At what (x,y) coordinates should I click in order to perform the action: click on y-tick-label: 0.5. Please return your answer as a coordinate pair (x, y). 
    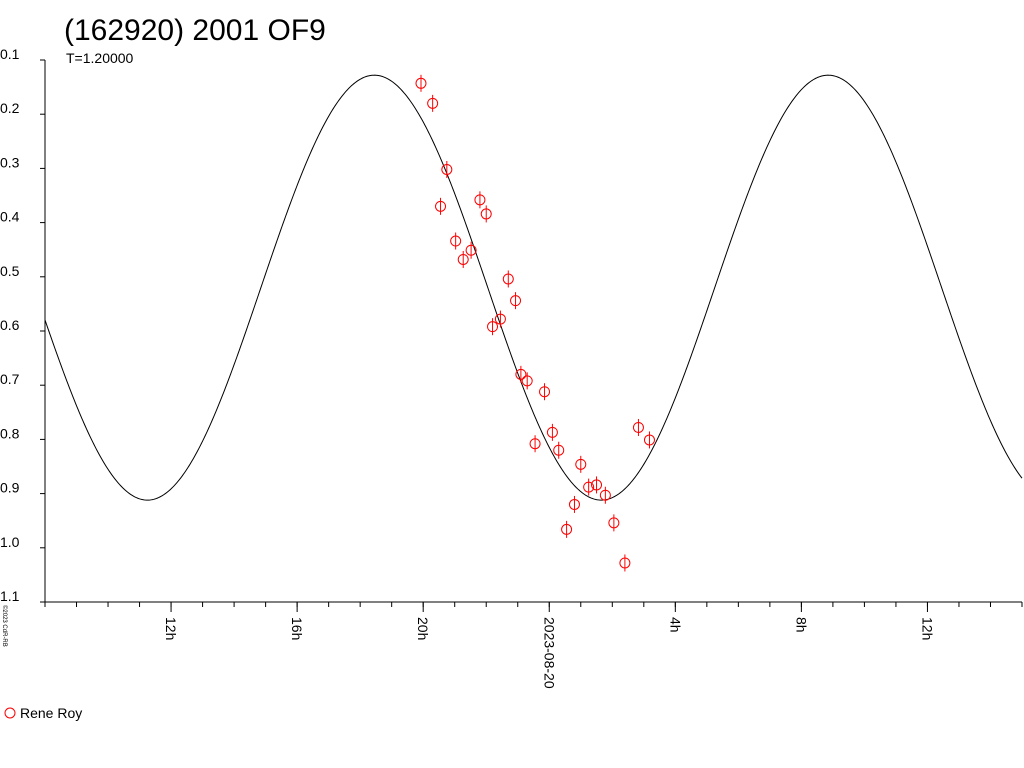
    Looking at the image, I should click on (10, 271).